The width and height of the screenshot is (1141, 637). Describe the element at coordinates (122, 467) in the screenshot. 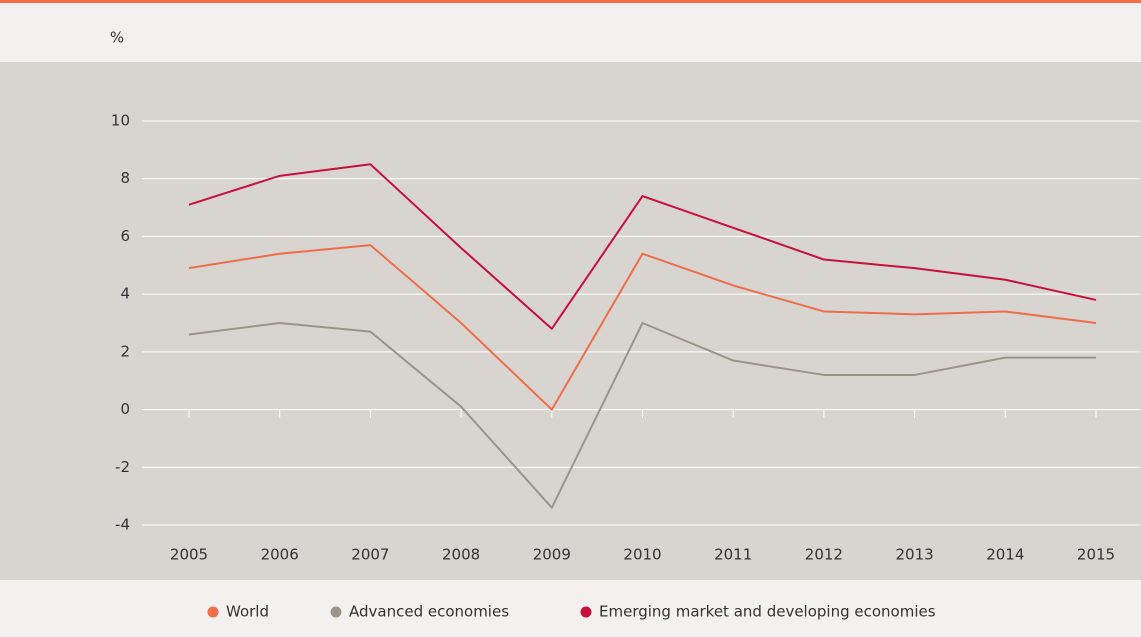

I see `y-tick-label: -2` at that location.